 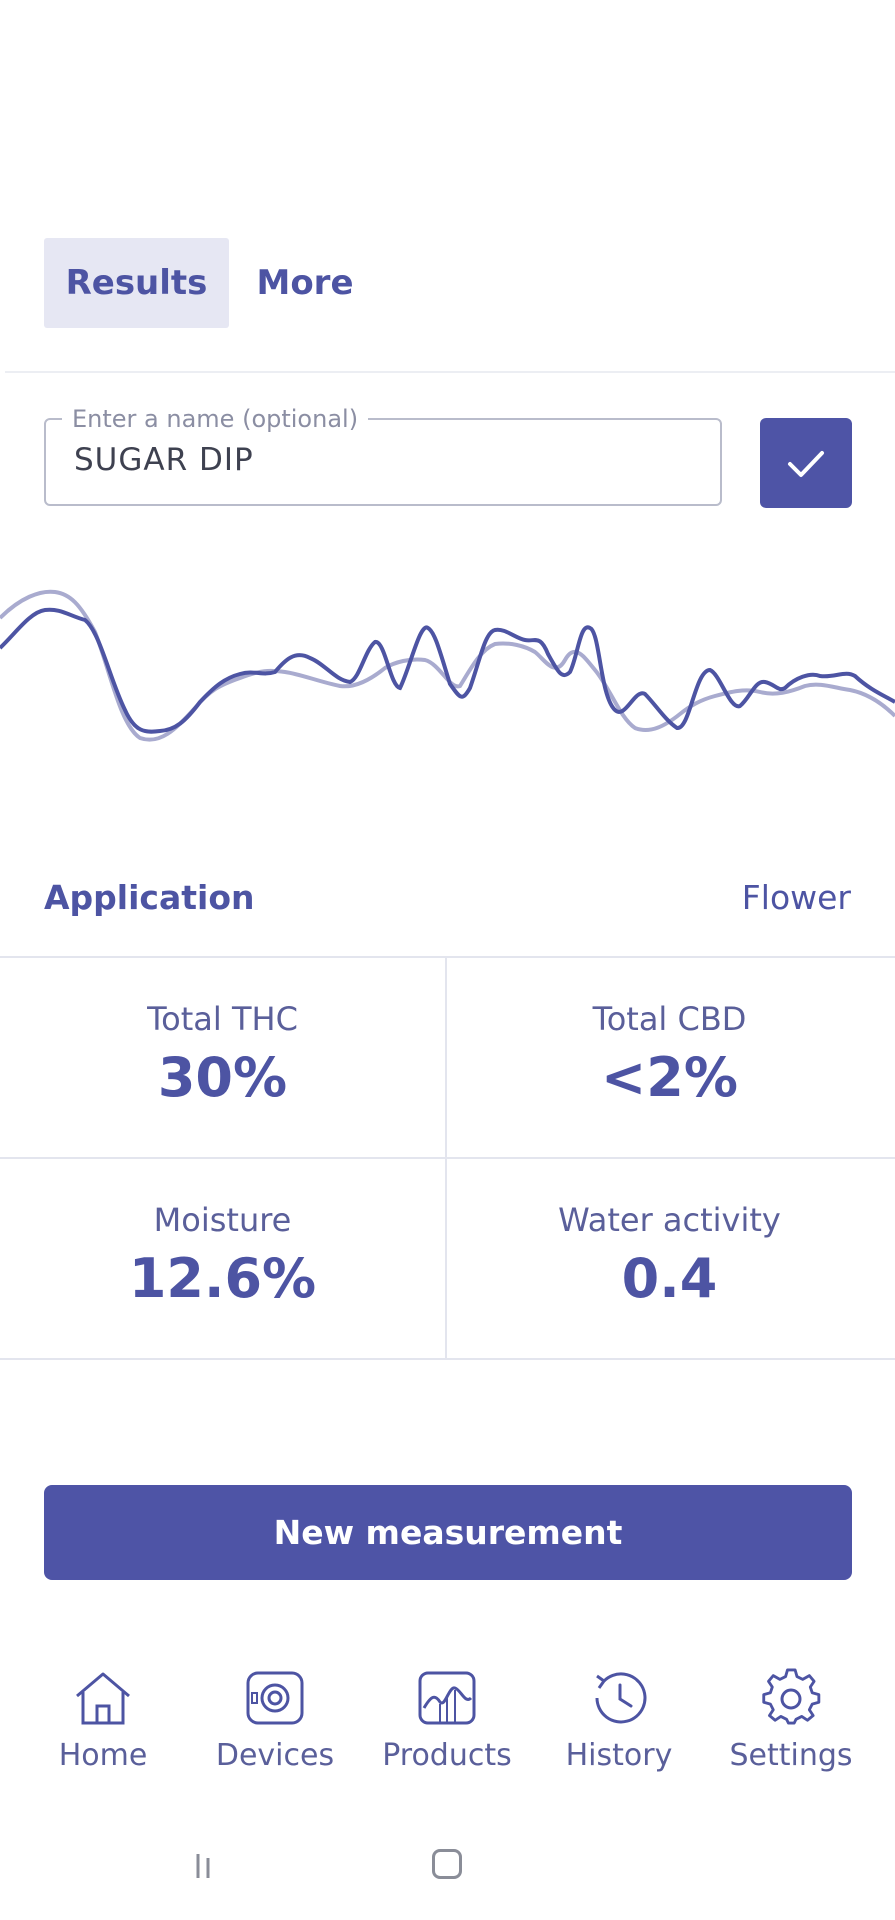 What do you see at coordinates (447, 957) in the screenshot?
I see `grid-divider-top` at bounding box center [447, 957].